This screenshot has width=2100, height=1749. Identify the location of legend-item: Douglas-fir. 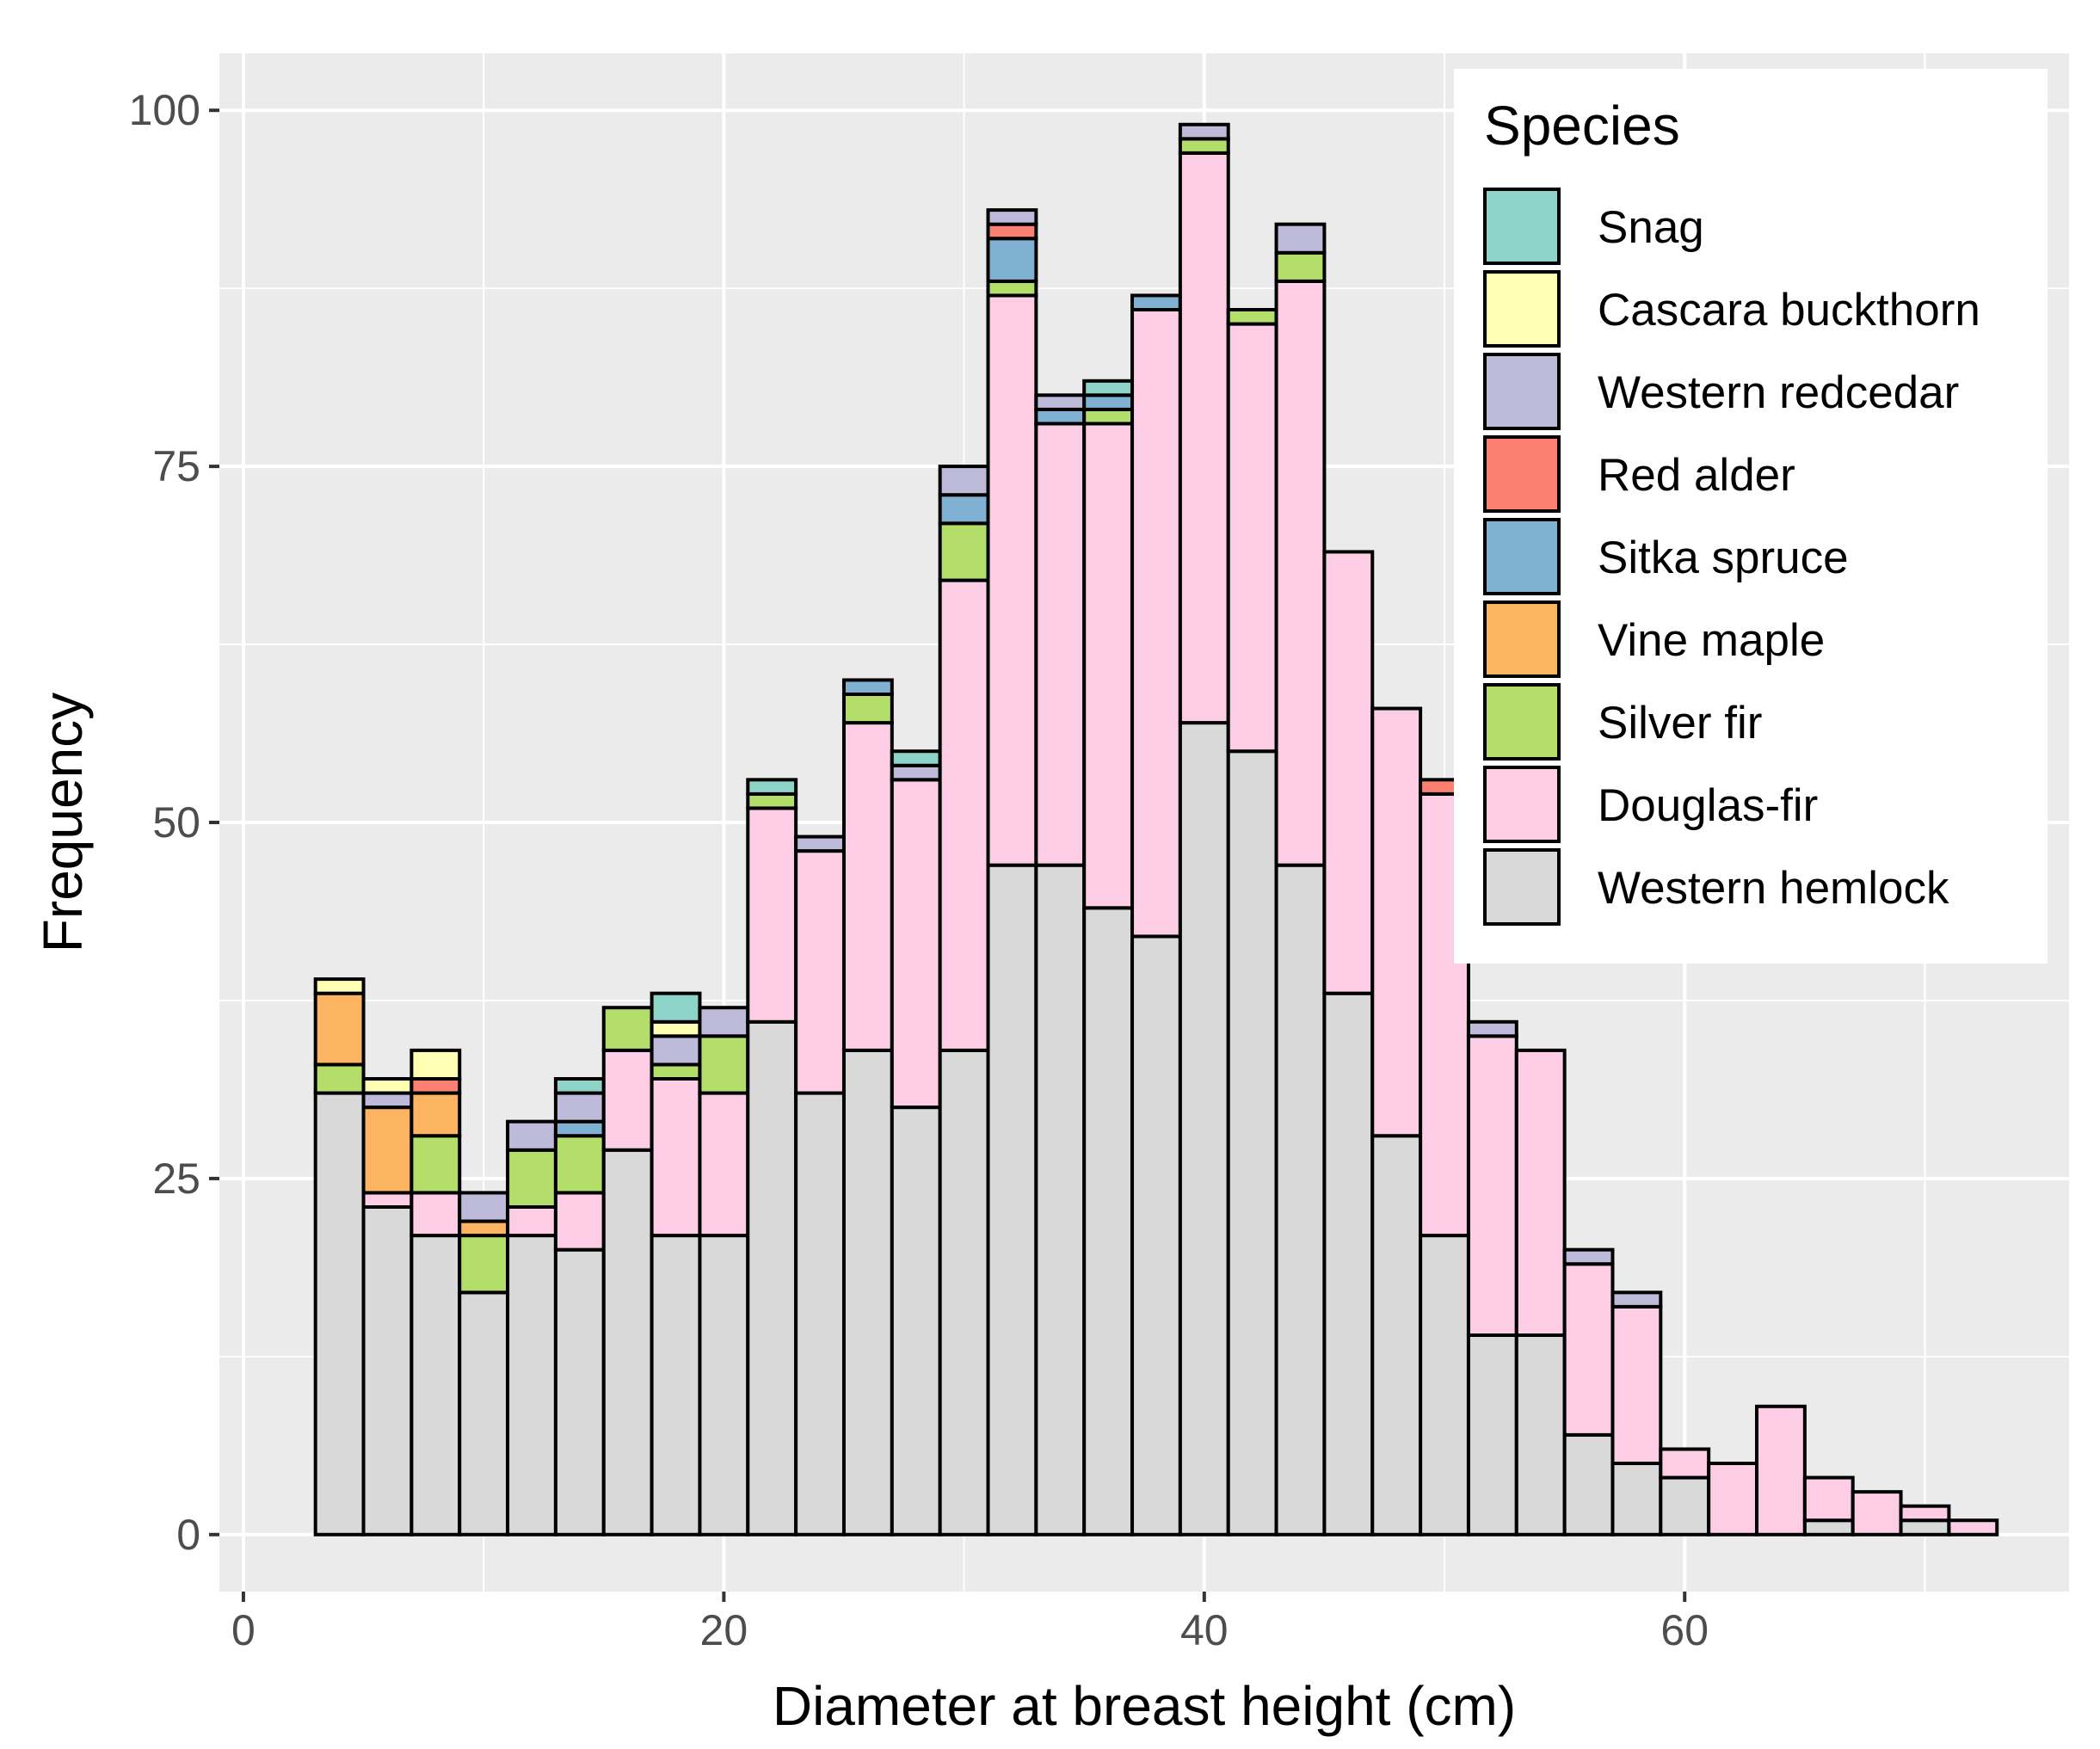
(1650, 804).